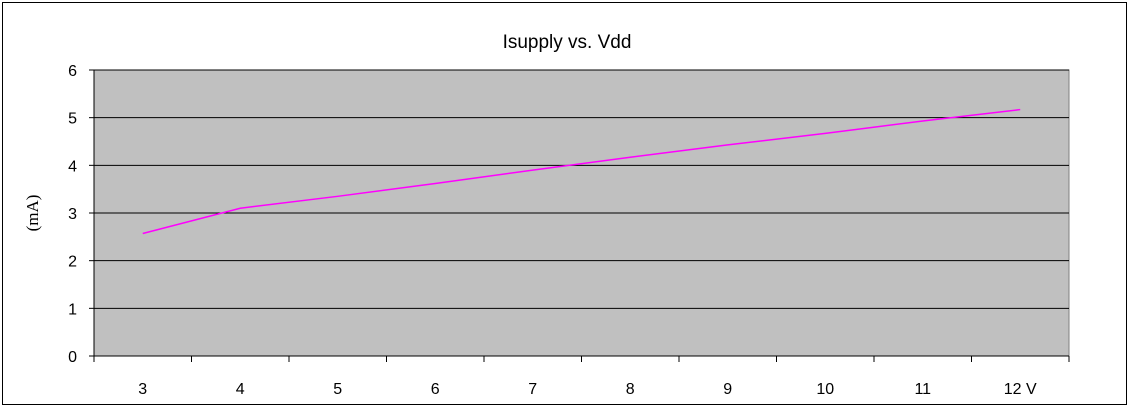 Image resolution: width=1131 pixels, height=409 pixels. I want to click on x-tick-label: 11, so click(922, 389).